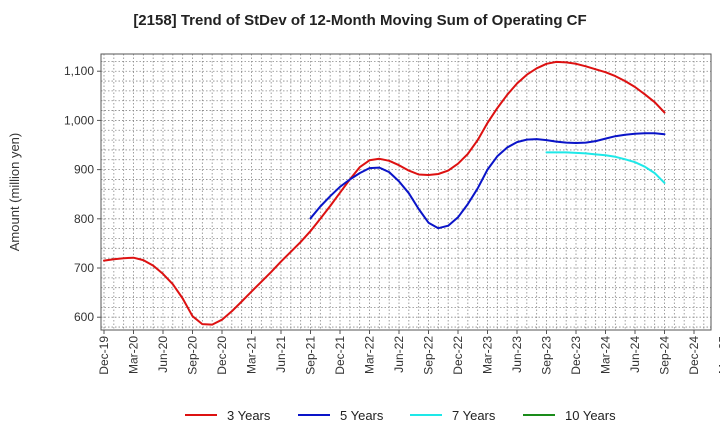  I want to click on x-tick-label: Sep-21, so click(311, 355).